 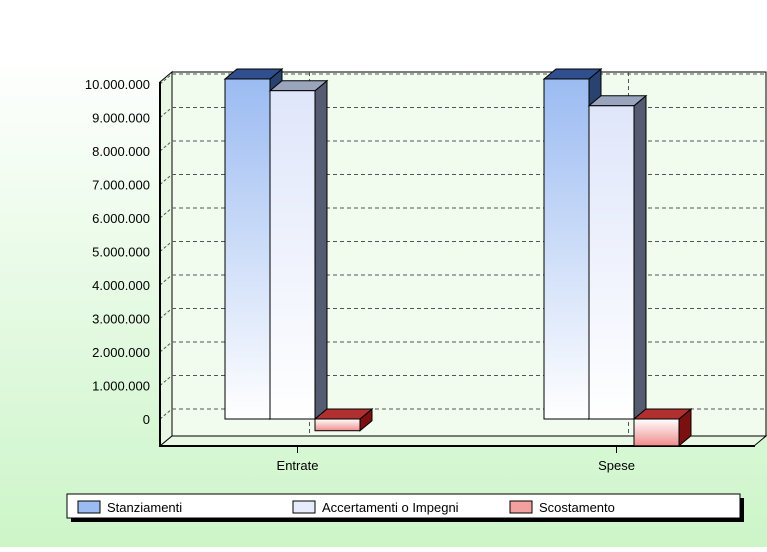 I want to click on bar-scostamento-entrate, so click(x=343, y=419).